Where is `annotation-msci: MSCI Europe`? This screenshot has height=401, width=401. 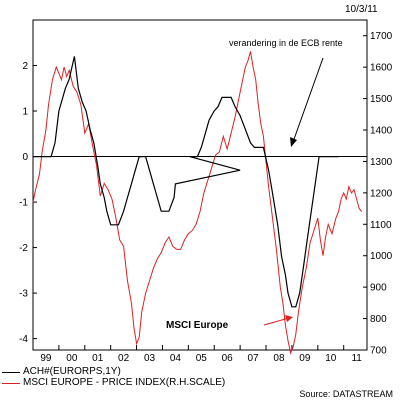 annotation-msci: MSCI Europe is located at coordinates (197, 325).